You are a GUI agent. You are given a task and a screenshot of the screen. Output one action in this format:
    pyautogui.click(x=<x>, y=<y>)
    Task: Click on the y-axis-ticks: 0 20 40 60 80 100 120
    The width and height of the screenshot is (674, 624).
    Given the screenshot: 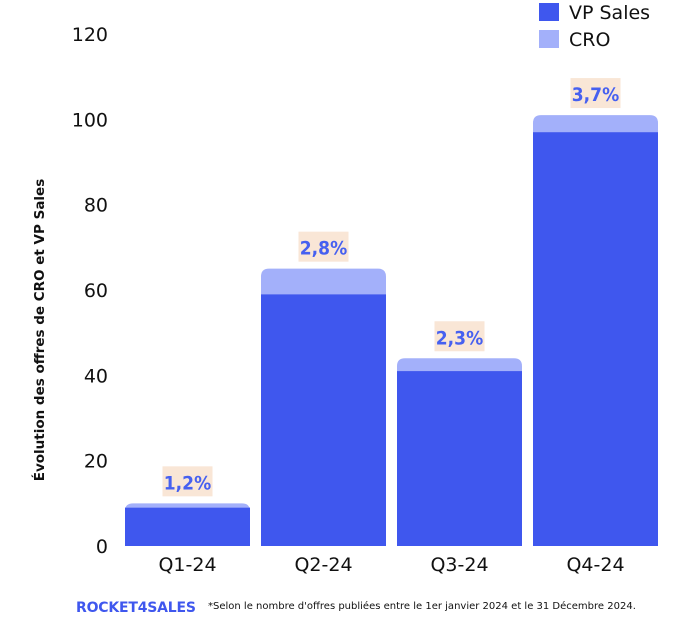 What is the action you would take?
    pyautogui.click(x=90, y=291)
    